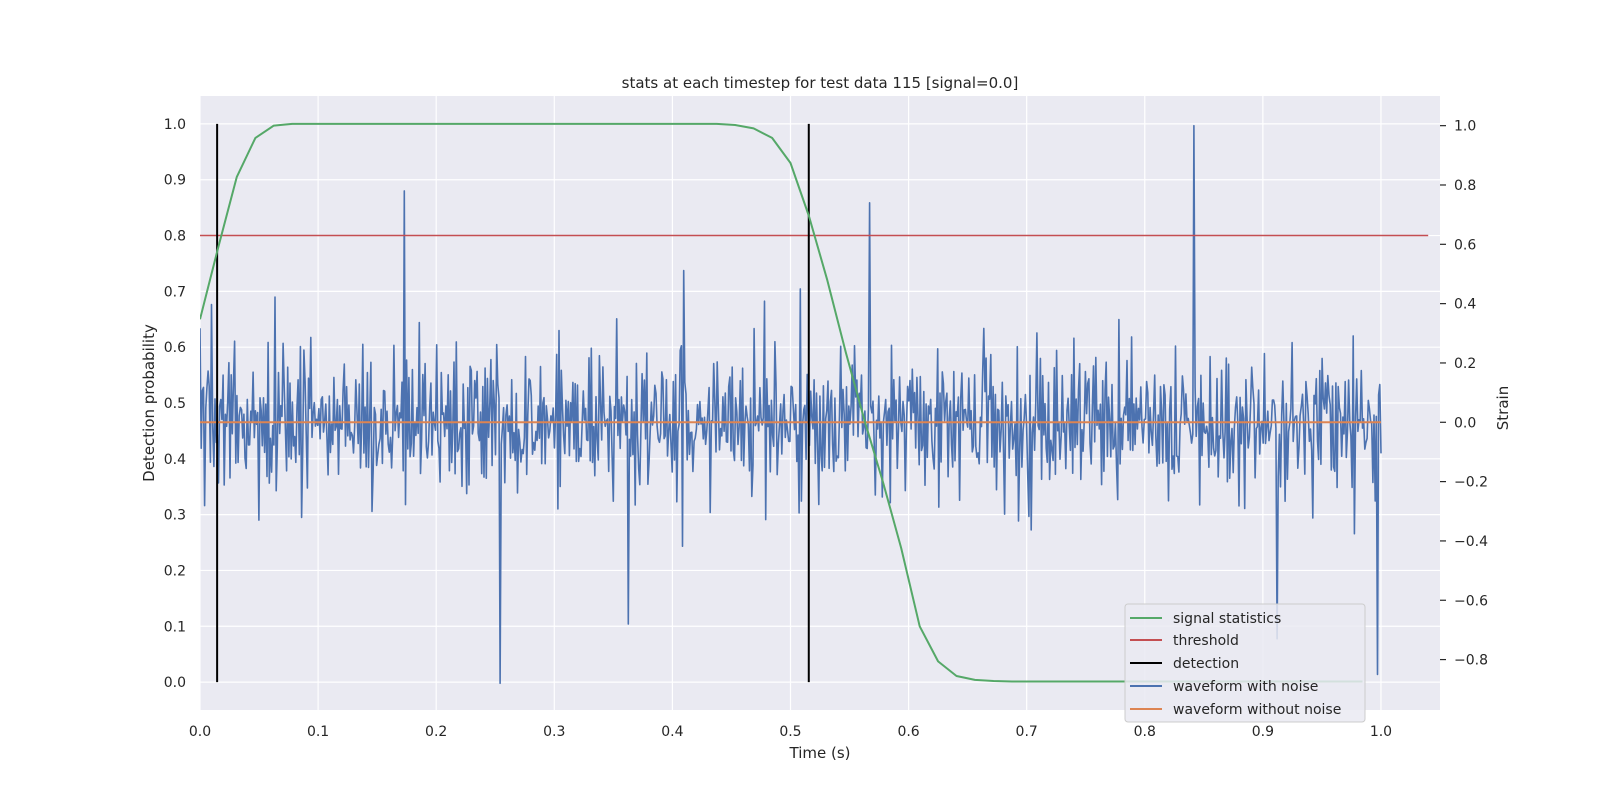 This screenshot has width=1600, height=800. I want to click on y-tick-label: 0.3, so click(175, 516).